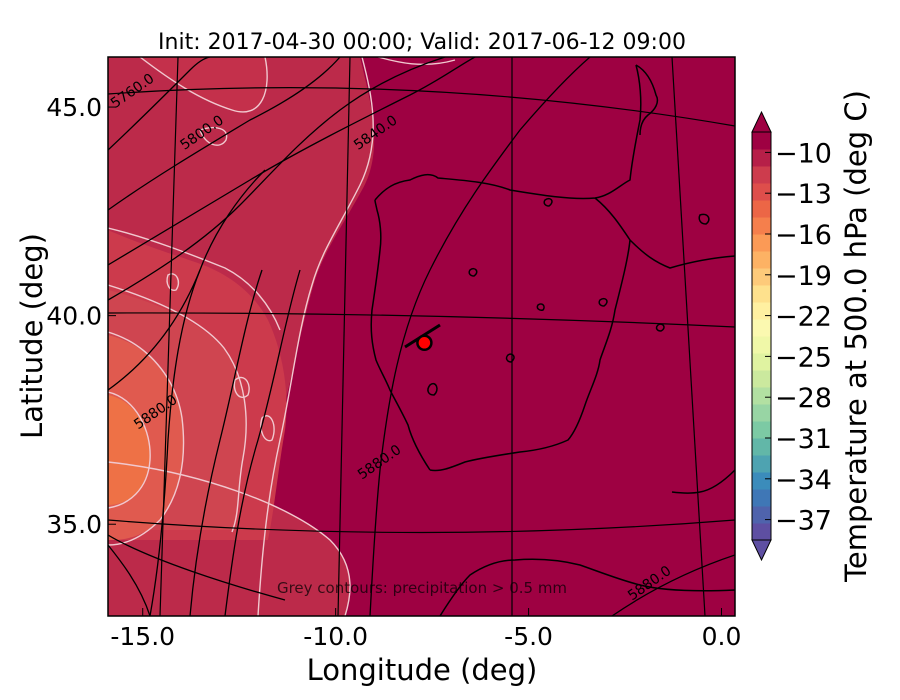 This screenshot has height=700, width=900. I want to click on y-axis-label: Latitude (deg), so click(32, 336).